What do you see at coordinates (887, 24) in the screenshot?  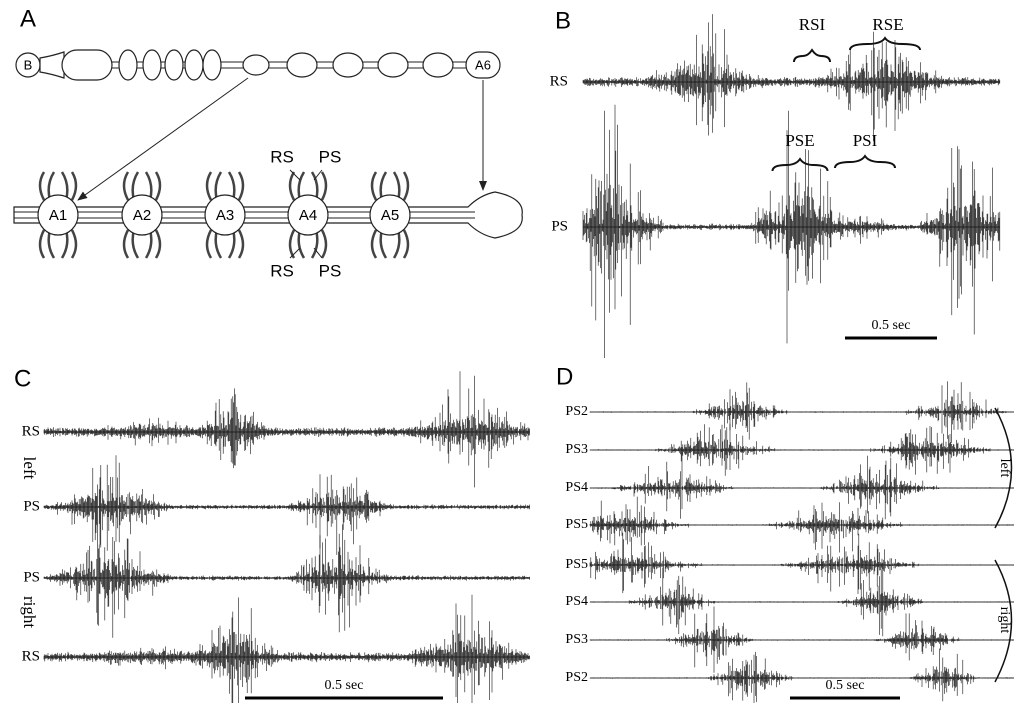 I see `bracket-label: RSE` at bounding box center [887, 24].